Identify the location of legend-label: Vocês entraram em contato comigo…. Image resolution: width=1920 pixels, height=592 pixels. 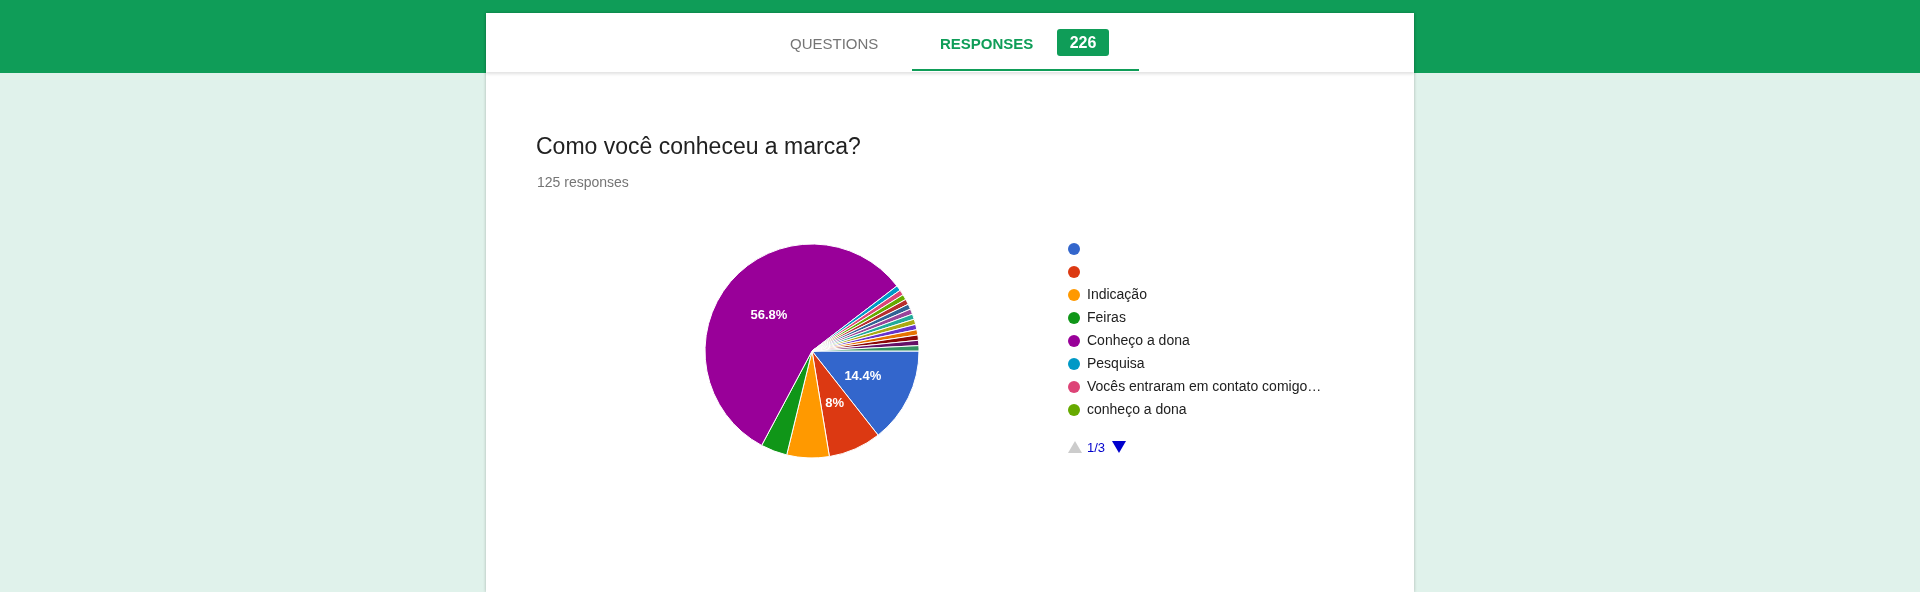
(1204, 386).